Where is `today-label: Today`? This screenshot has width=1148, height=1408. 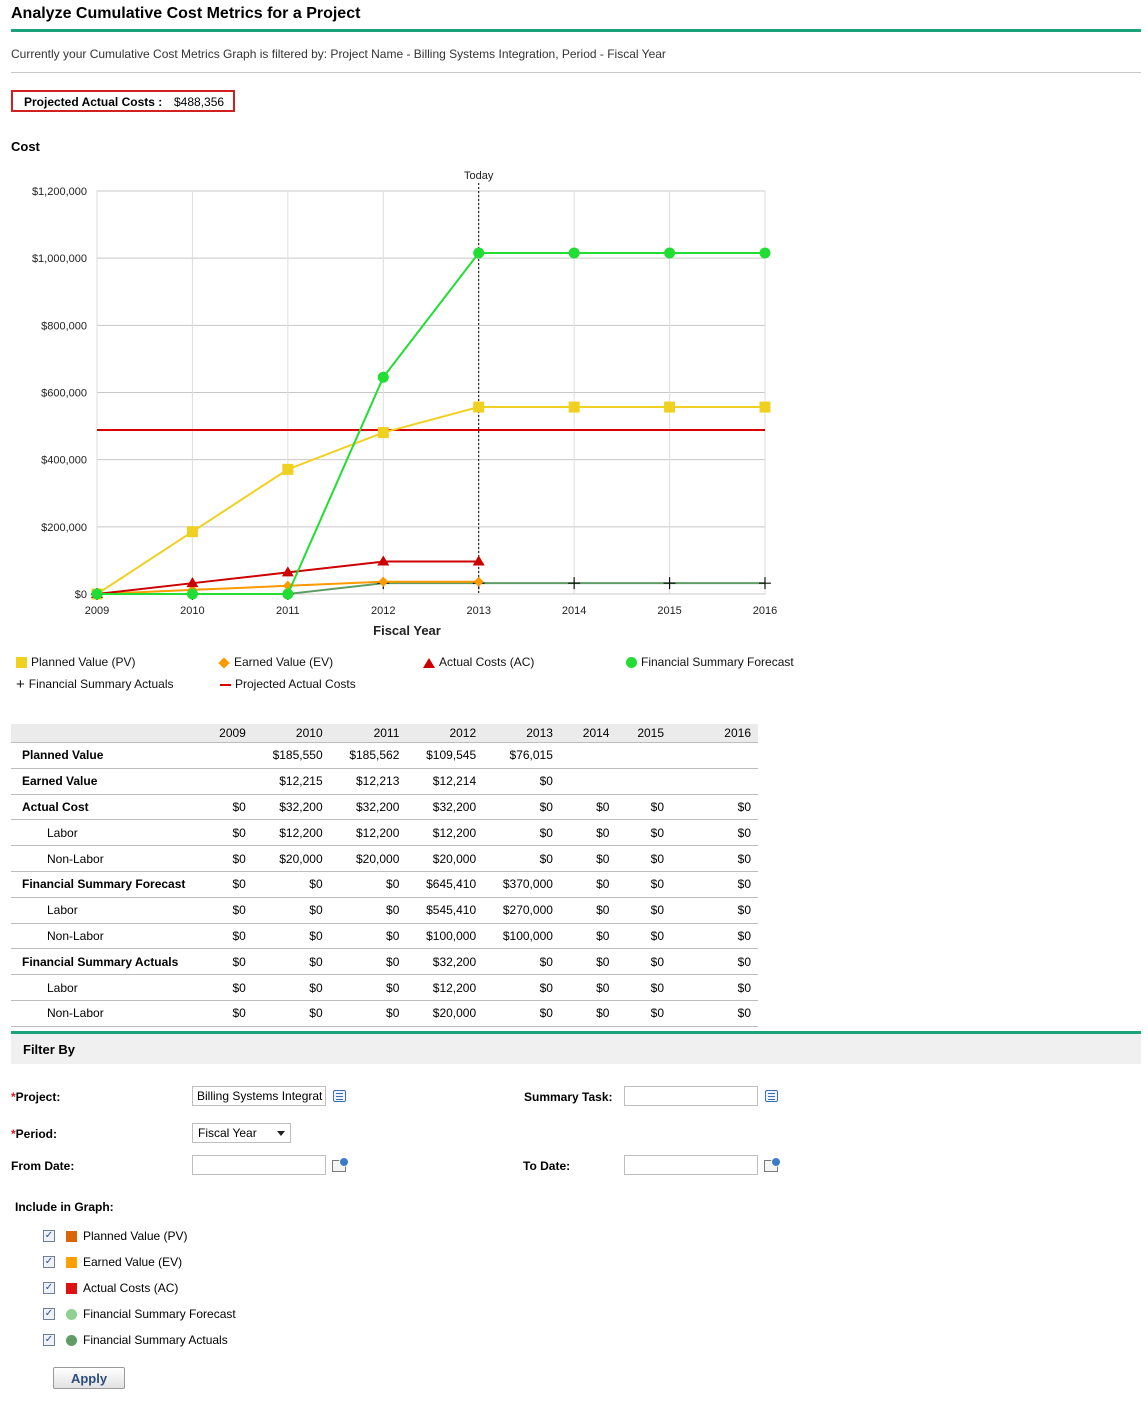 today-label: Today is located at coordinates (479, 176).